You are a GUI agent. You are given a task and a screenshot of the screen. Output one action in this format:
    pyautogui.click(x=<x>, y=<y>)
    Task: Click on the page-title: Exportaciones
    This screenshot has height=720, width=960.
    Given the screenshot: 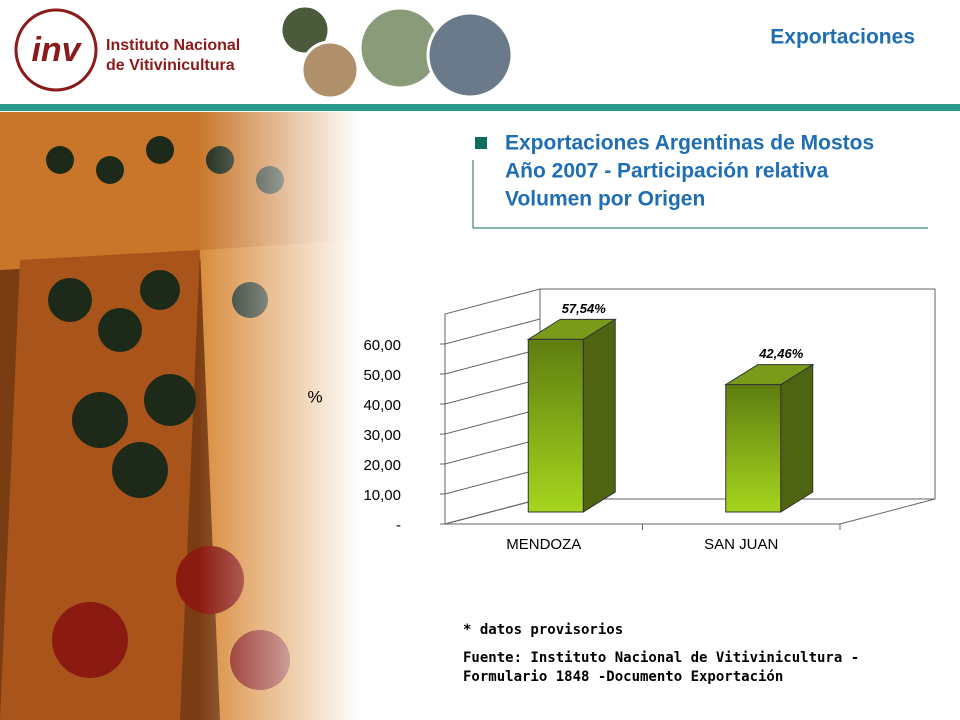 What is the action you would take?
    pyautogui.click(x=842, y=37)
    